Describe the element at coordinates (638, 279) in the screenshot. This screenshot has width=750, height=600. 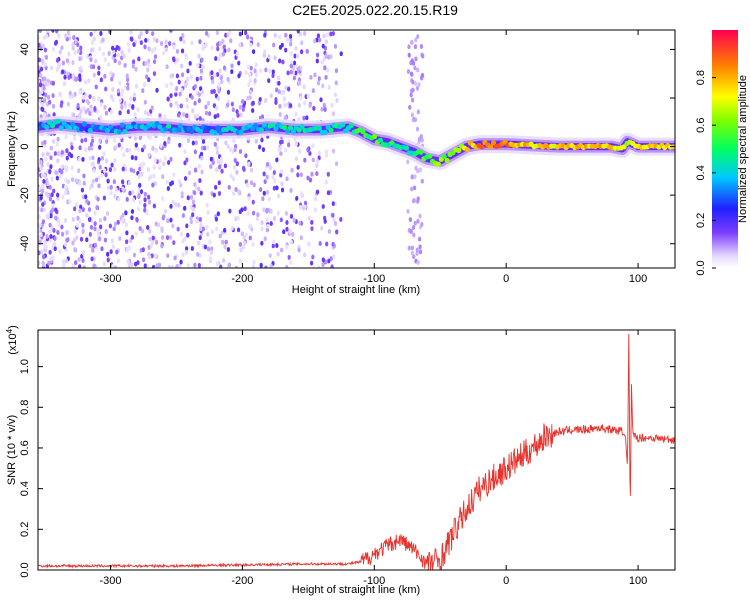
I see `spectrogram-x-tick-label: 100` at that location.